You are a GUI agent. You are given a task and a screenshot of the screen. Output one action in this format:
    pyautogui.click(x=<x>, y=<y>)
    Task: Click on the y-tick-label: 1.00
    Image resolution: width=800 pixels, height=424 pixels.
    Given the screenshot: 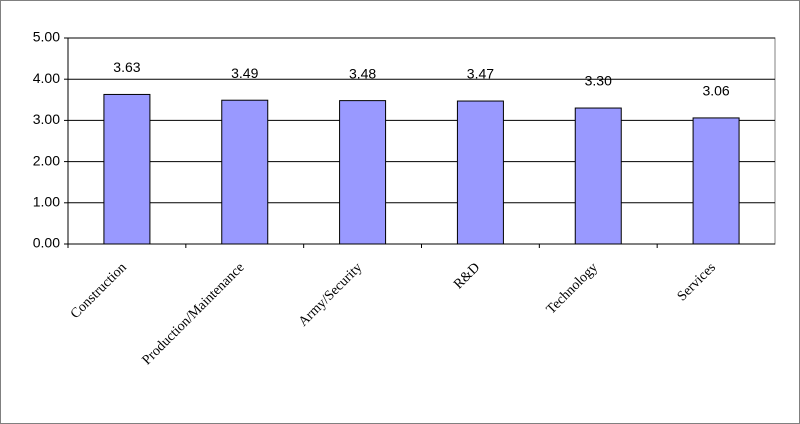 What is the action you would take?
    pyautogui.click(x=46, y=202)
    